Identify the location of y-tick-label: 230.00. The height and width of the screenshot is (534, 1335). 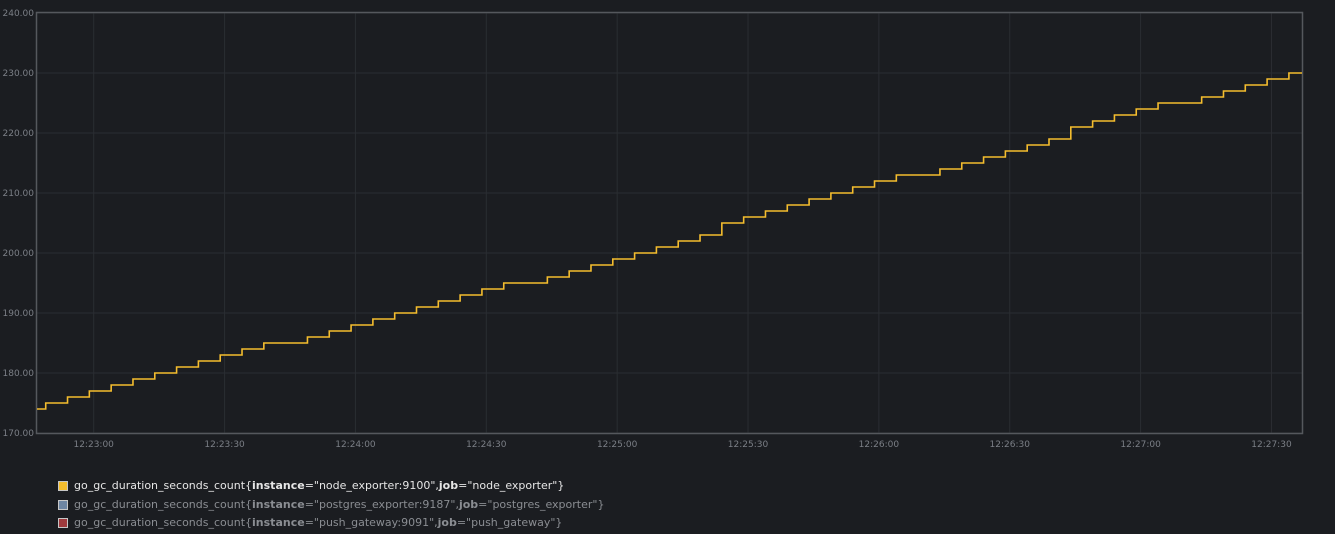
(19, 74).